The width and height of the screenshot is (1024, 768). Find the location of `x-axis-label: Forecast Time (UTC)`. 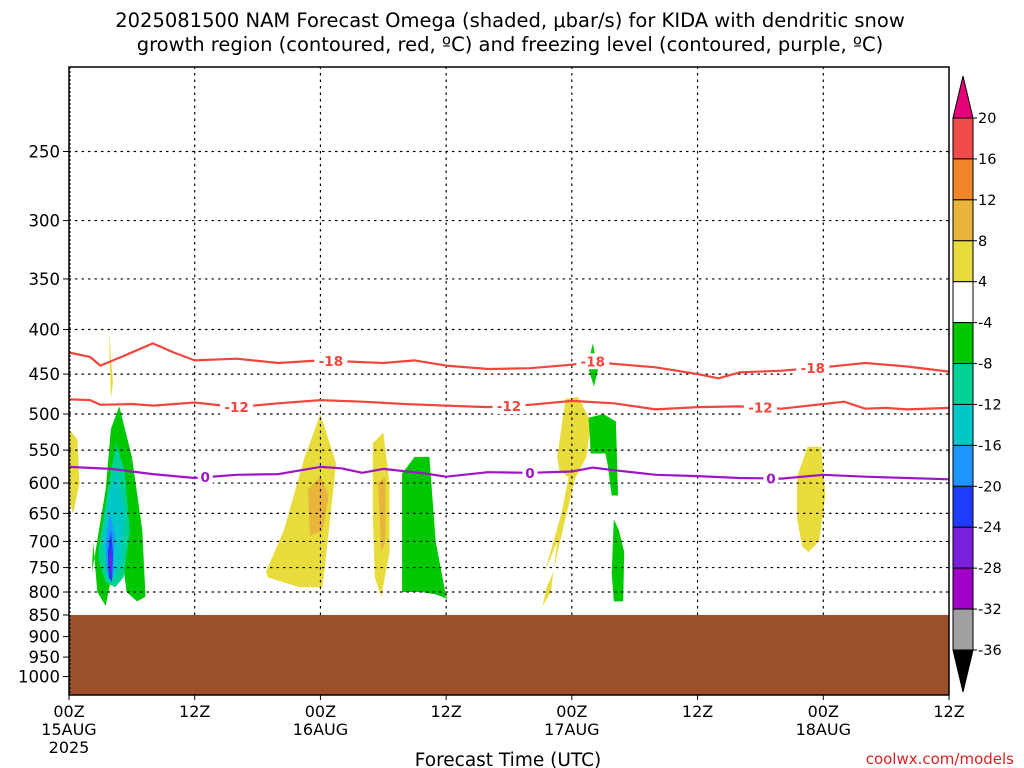

x-axis-label: Forecast Time (UTC) is located at coordinates (508, 759).